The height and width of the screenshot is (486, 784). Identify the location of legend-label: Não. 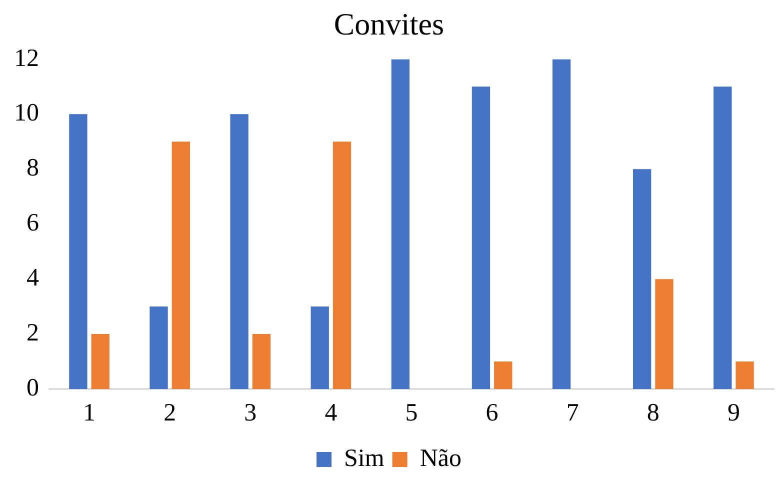
(441, 458).